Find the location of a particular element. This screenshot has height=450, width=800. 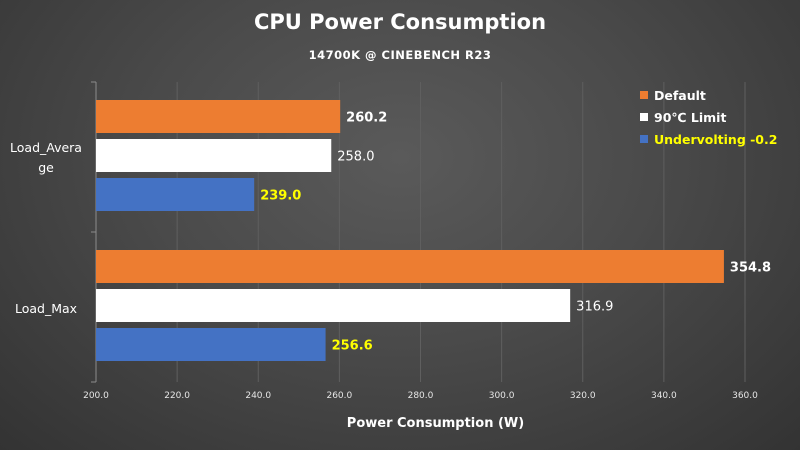

category-label: ge is located at coordinates (46, 167).